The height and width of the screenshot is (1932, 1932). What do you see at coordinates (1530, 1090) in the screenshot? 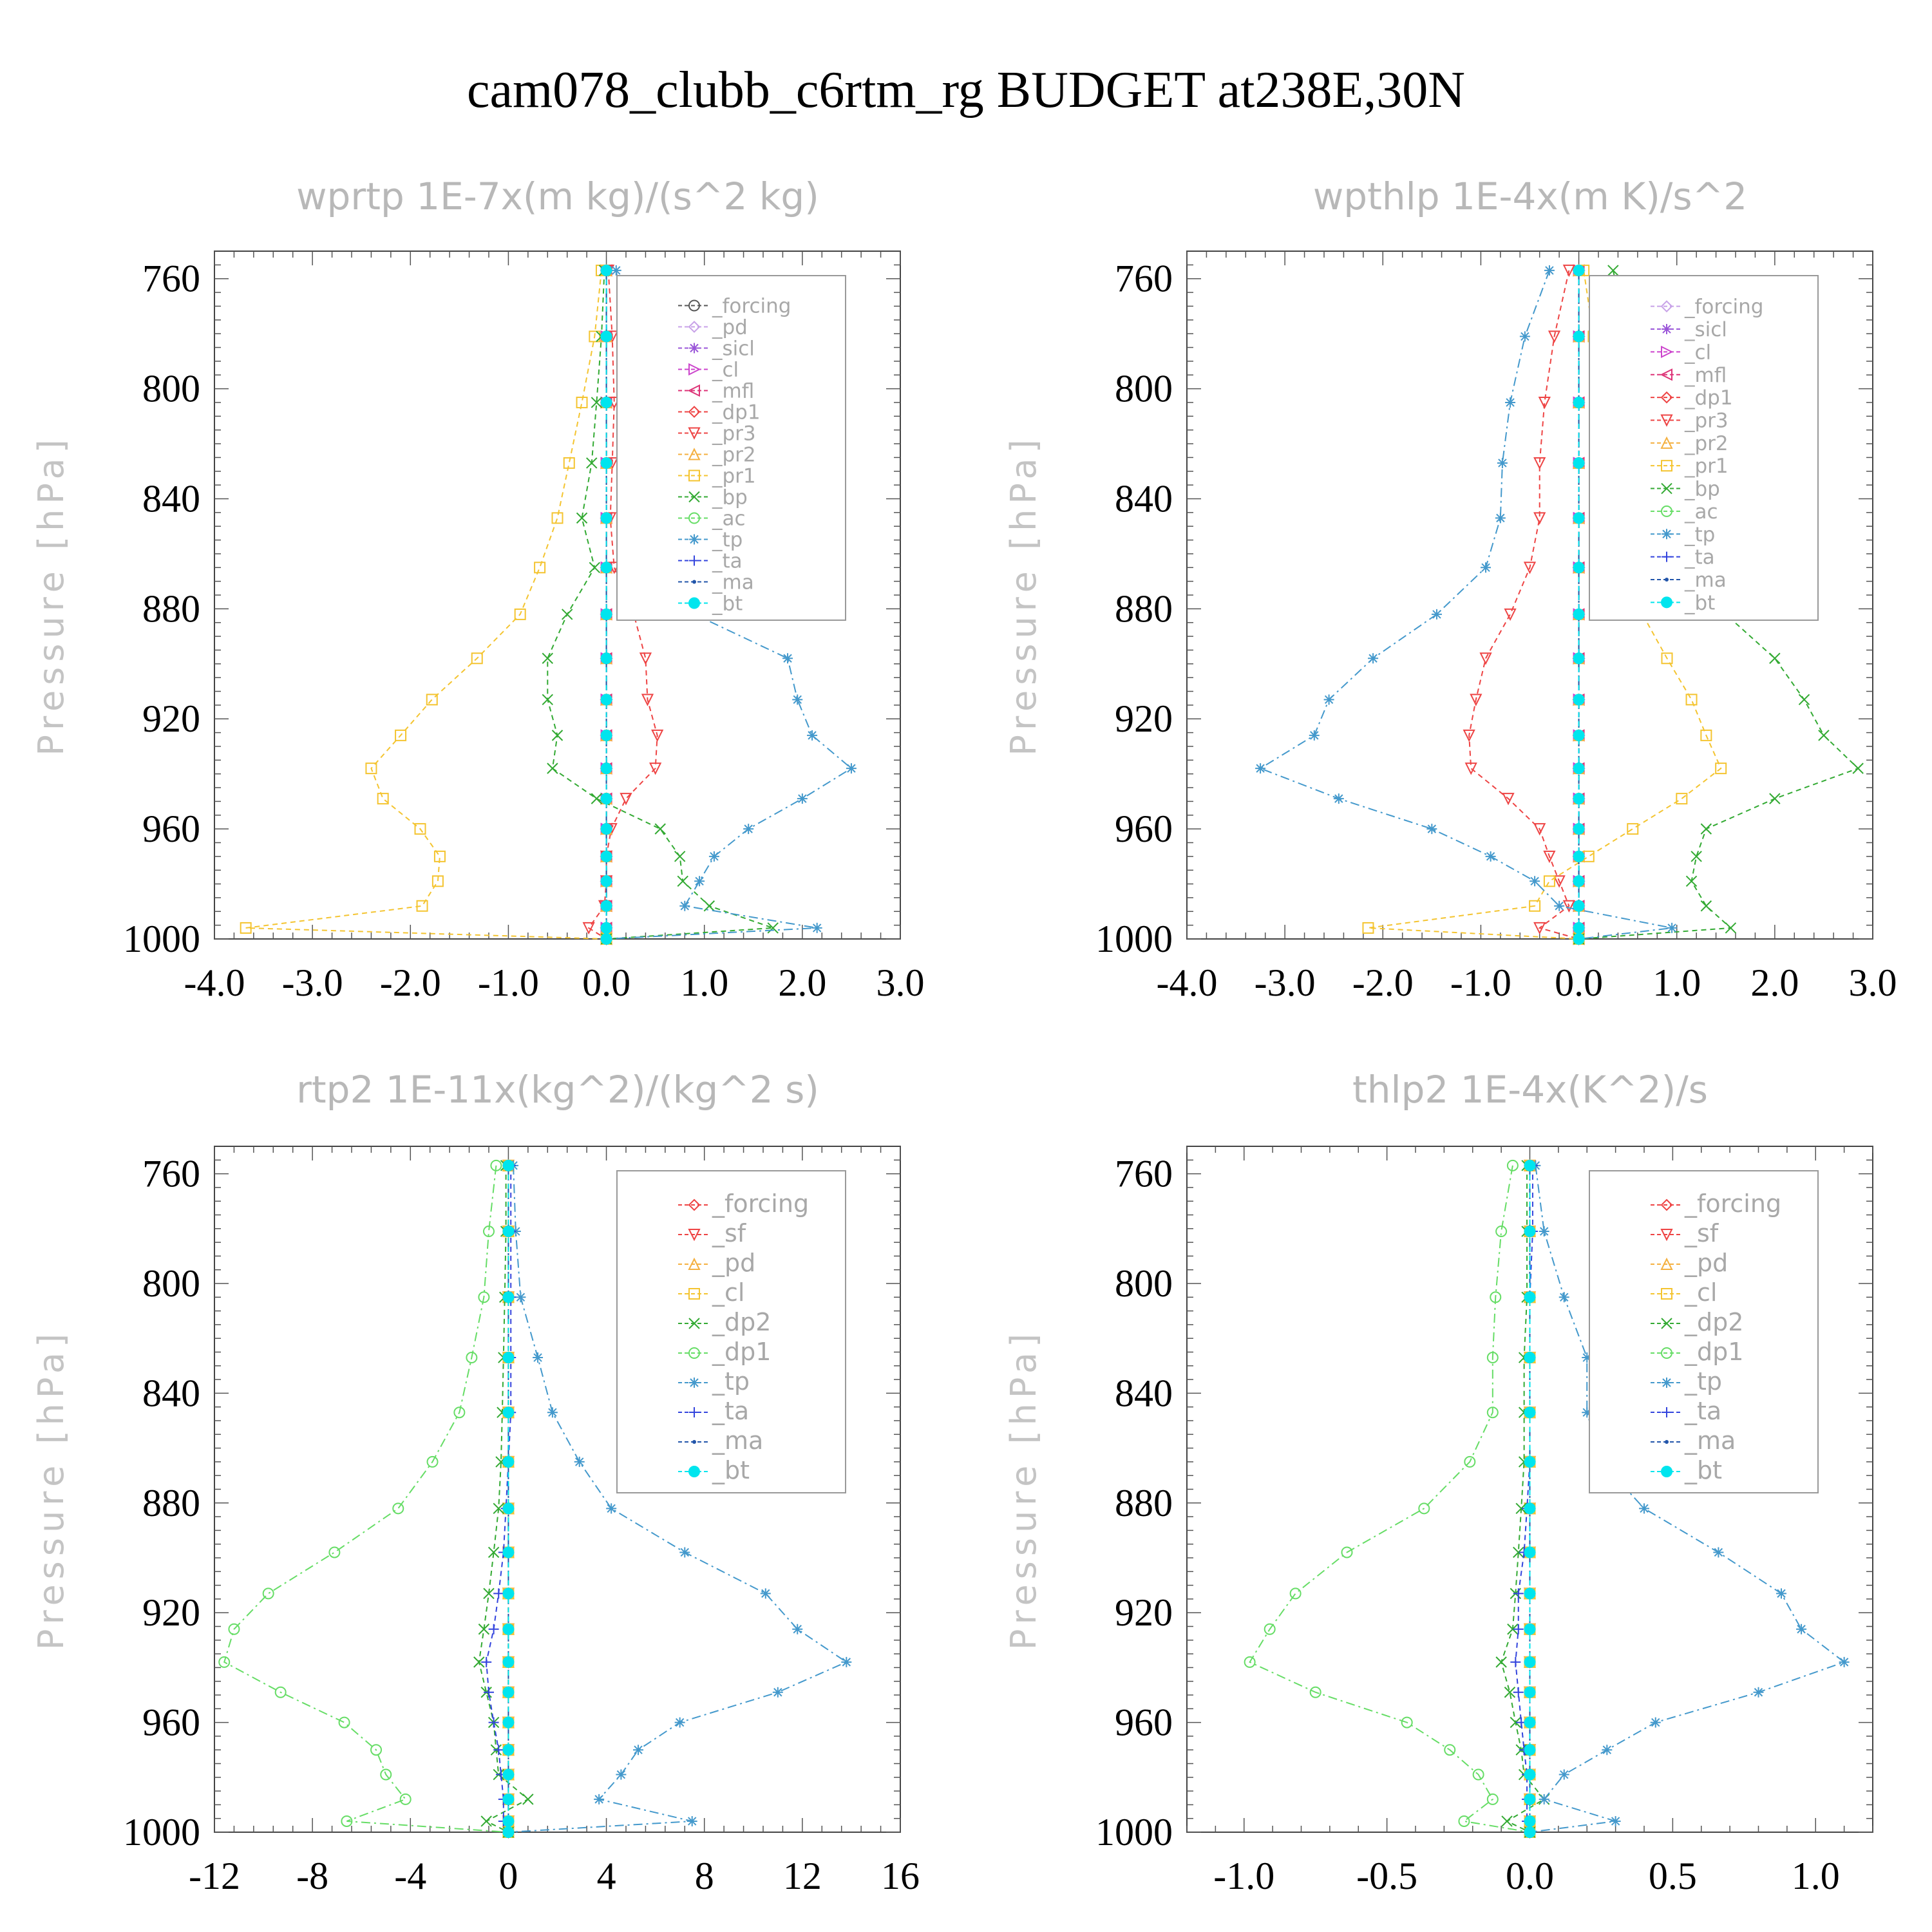
I see `panel-title: thlp2 1E-4x(K^2)/s` at bounding box center [1530, 1090].